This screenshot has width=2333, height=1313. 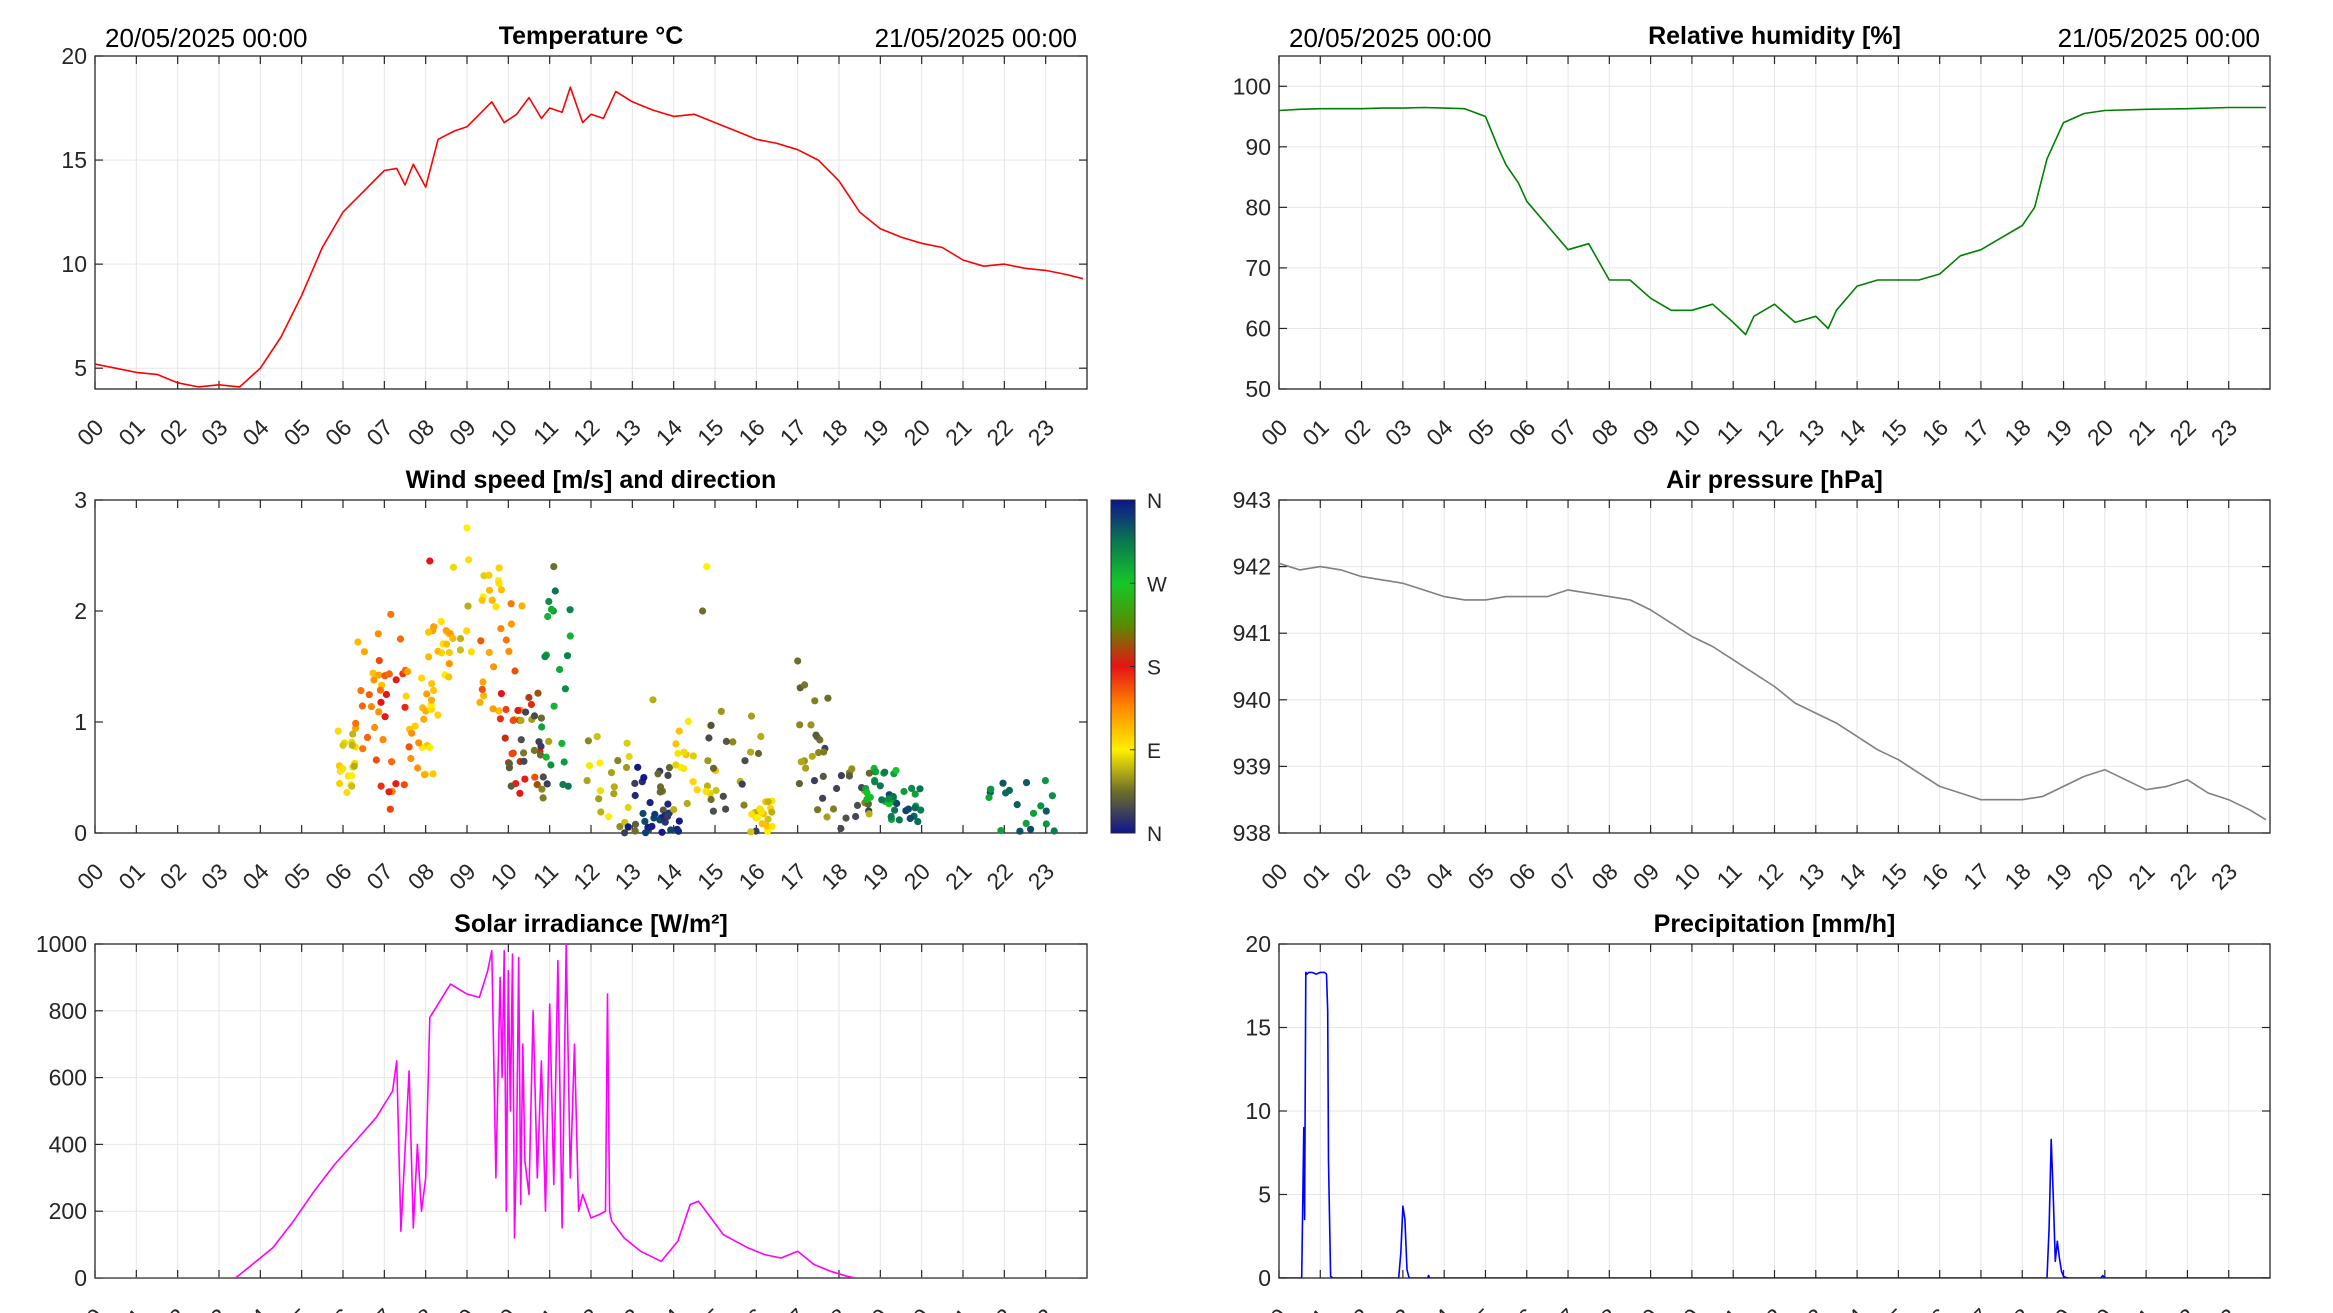 I want to click on date-start-label: 20/05/2025 00:00, so click(x=206, y=38).